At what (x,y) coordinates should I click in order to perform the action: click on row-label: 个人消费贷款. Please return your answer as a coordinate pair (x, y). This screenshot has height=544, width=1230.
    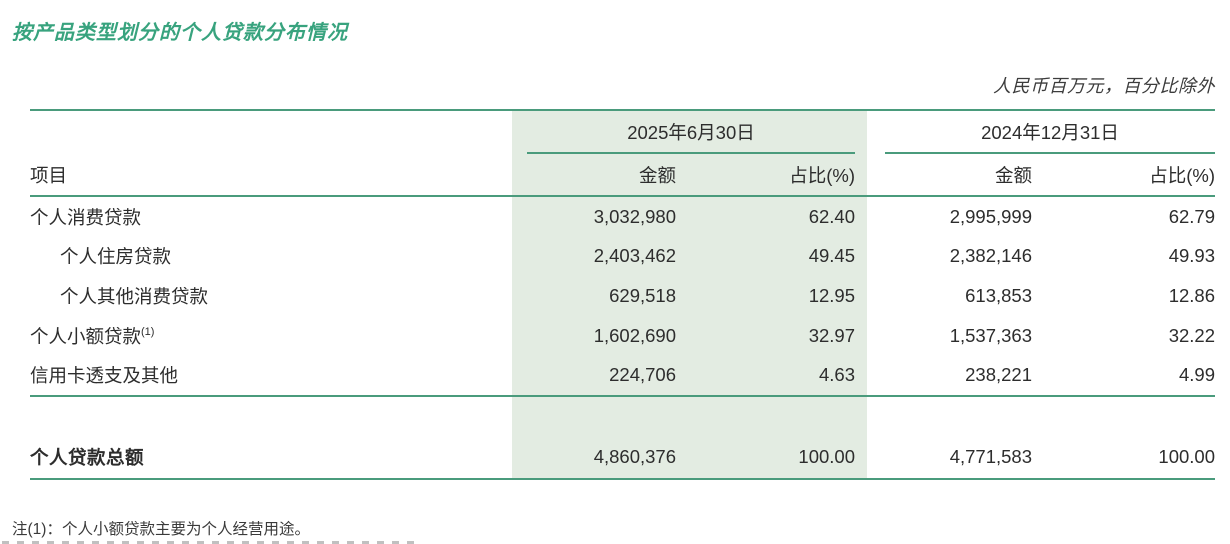
    Looking at the image, I should click on (271, 217).